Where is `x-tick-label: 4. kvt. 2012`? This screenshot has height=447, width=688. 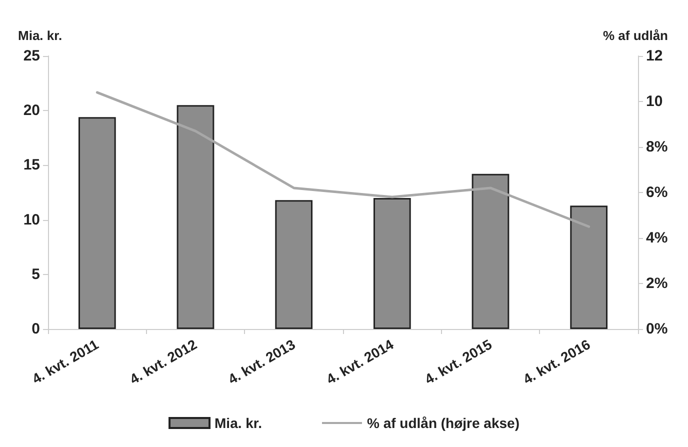
x-tick-label: 4. kvt. 2012 is located at coordinates (163, 362).